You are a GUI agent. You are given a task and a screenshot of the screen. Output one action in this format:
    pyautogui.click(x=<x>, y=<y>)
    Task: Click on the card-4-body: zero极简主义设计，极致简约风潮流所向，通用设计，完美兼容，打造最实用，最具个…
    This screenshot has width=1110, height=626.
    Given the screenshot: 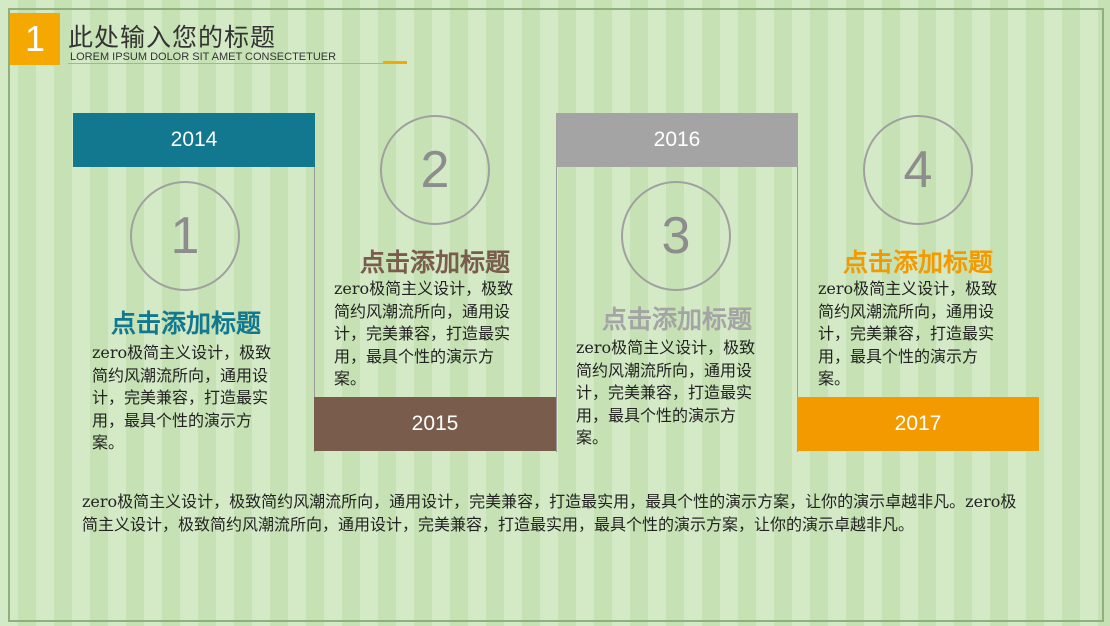 What is the action you would take?
    pyautogui.click(x=908, y=333)
    